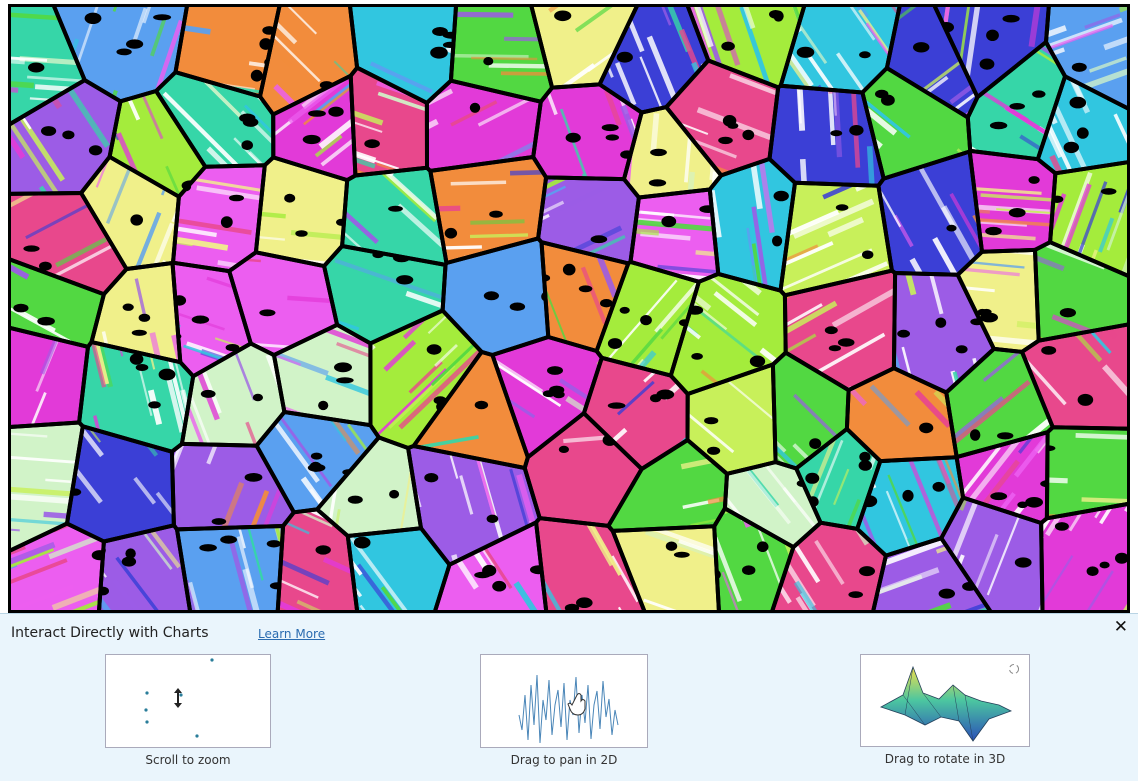 The height and width of the screenshot is (781, 1138). I want to click on tip-card-zoom: Scroll to zoom, so click(188, 710).